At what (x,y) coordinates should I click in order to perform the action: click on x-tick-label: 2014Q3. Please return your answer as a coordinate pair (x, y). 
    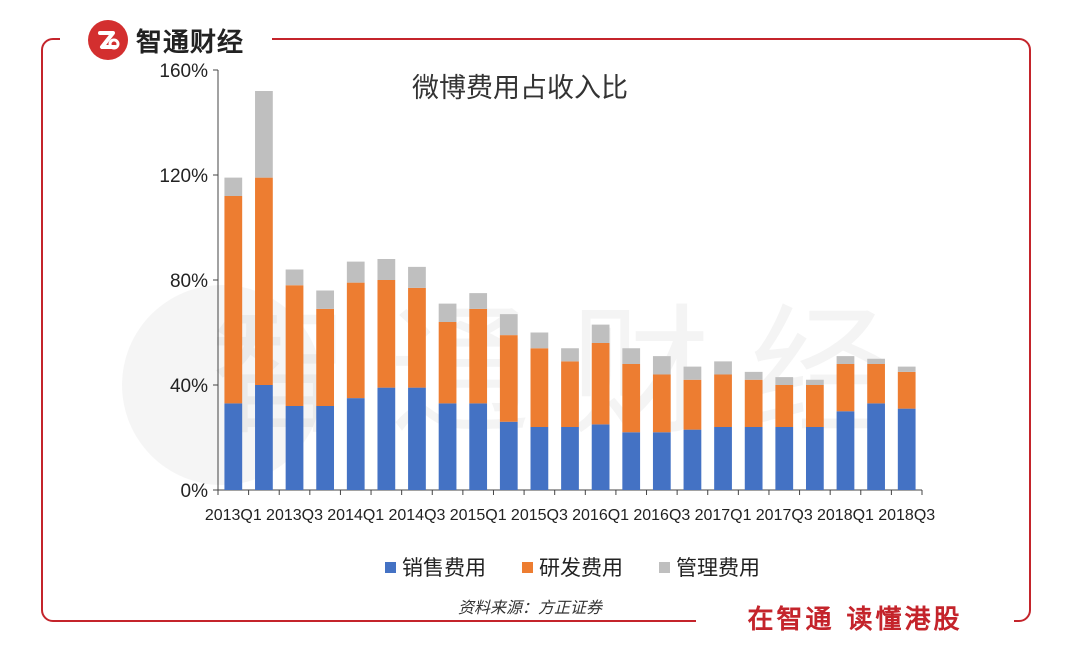
    Looking at the image, I should click on (416, 515).